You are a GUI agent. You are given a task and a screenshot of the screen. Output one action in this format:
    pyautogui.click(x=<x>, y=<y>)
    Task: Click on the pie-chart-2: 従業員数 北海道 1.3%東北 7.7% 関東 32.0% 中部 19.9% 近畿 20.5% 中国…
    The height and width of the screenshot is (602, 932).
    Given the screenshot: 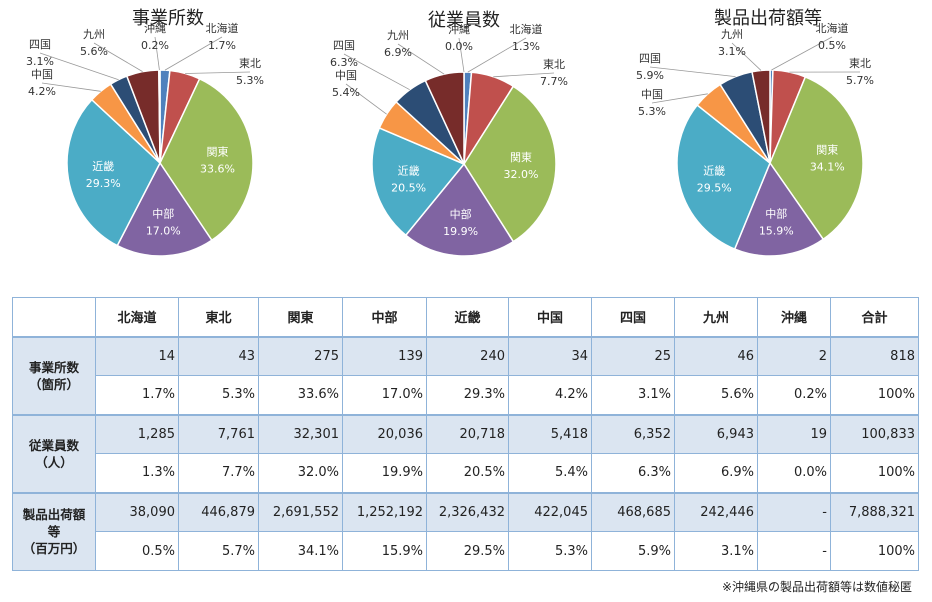 What is the action you would take?
    pyautogui.click(x=449, y=133)
    